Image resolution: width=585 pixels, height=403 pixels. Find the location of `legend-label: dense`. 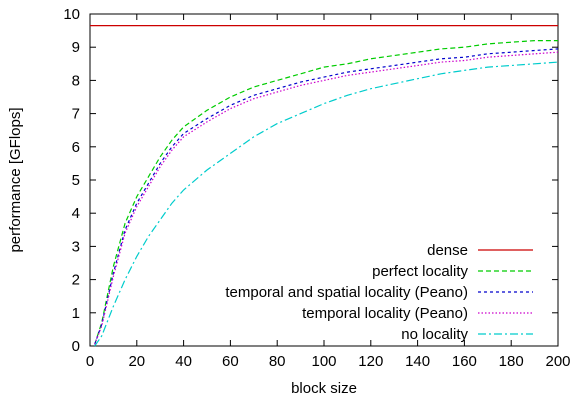

legend-label: dense is located at coordinates (447, 250).